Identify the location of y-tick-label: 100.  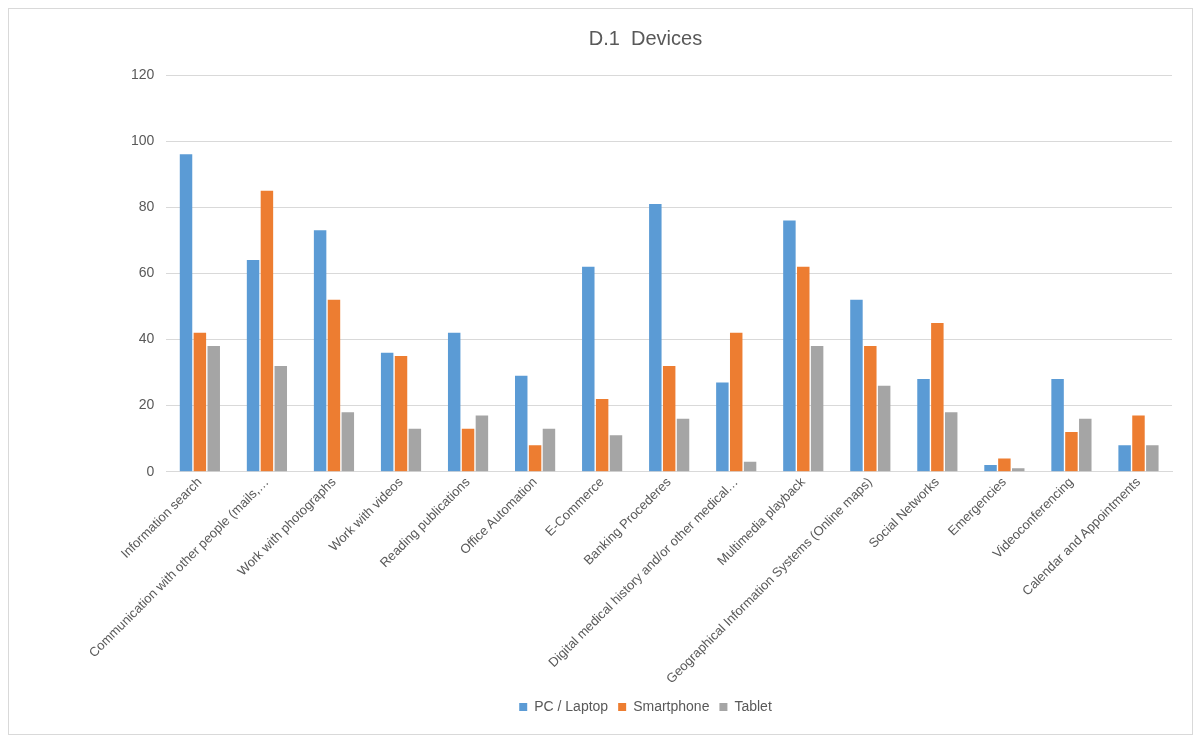
(143, 139).